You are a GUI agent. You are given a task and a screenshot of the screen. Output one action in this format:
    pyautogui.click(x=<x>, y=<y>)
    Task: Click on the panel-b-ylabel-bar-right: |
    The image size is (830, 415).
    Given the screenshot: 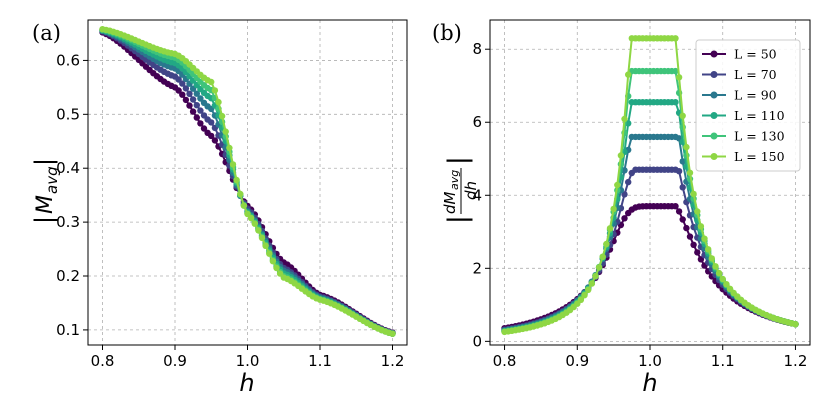 What is the action you would take?
    pyautogui.click(x=458, y=160)
    